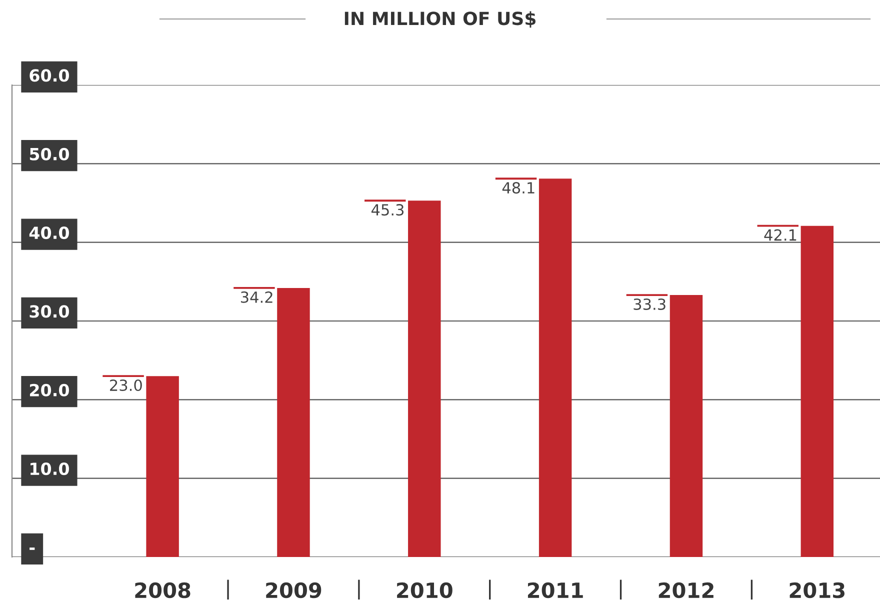  Describe the element at coordinates (49, 75) in the screenshot. I see `y-tick-label: 60.0` at that location.